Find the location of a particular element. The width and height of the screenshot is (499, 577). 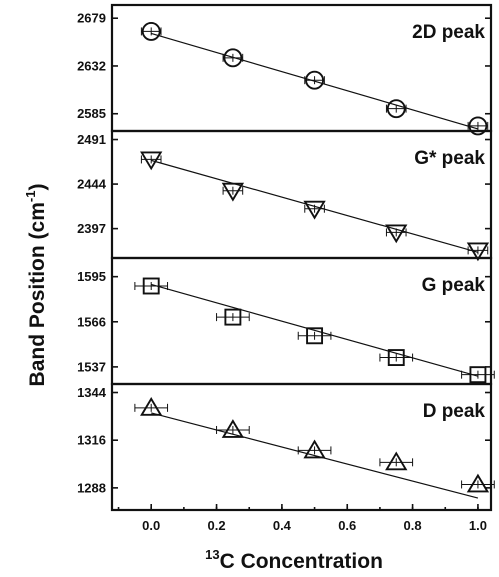

x-tick-label: 0.4 is located at coordinates (282, 525).